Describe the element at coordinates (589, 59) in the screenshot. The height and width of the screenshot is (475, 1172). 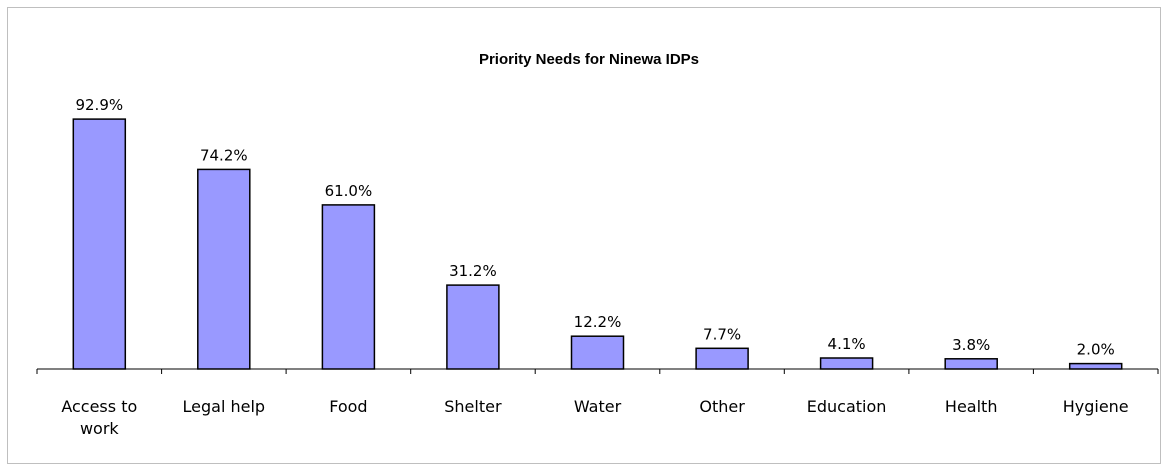
I see `chart-title: Priority Needs for Ninewa IDPs` at that location.